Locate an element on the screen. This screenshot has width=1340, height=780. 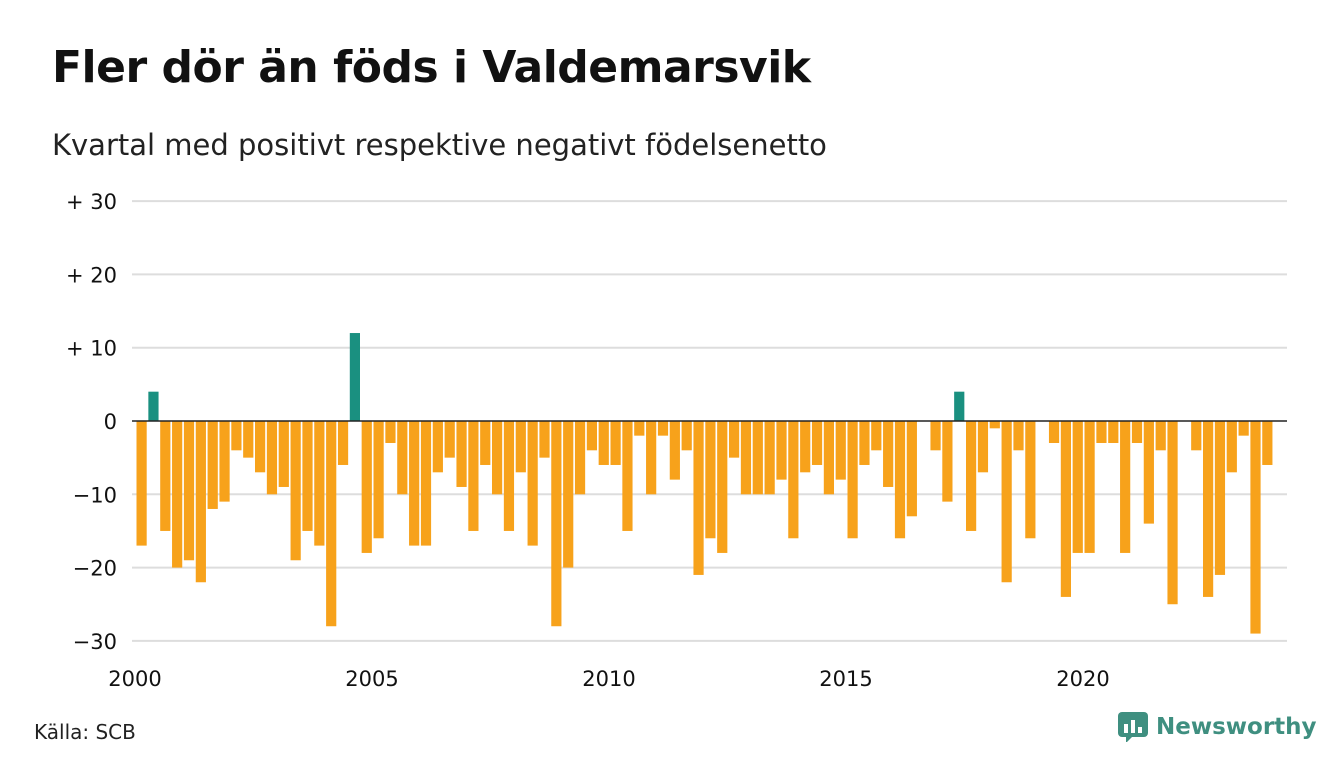
x-tick-label: 2010 is located at coordinates (608, 679).